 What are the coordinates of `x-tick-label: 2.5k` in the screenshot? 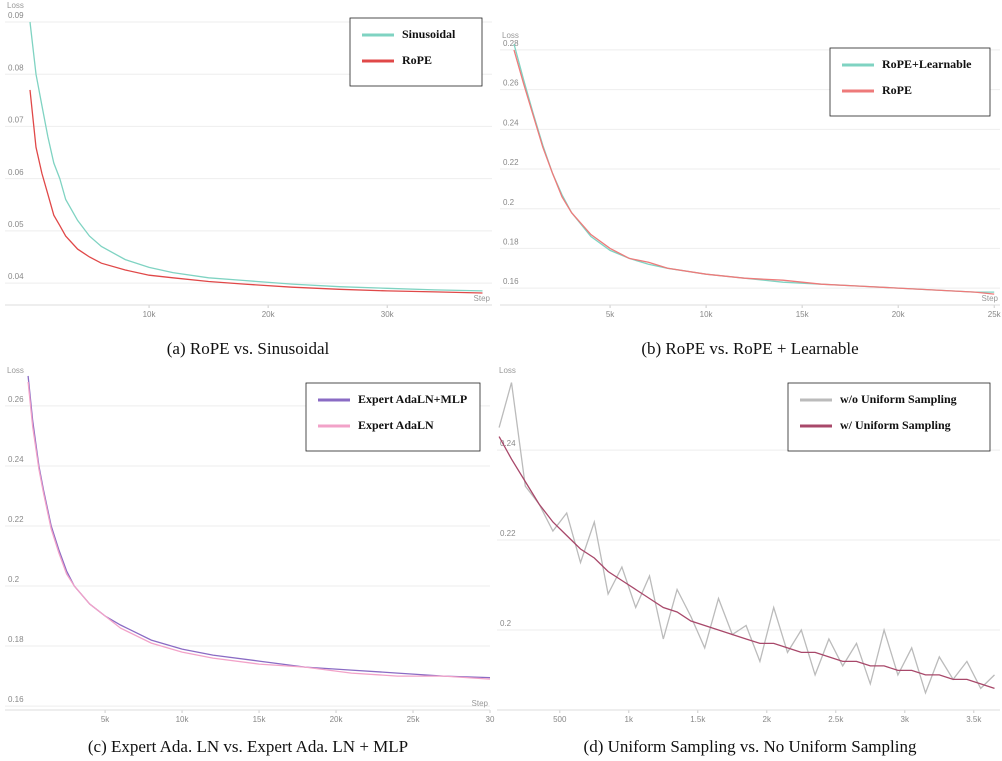 It's located at (836, 719).